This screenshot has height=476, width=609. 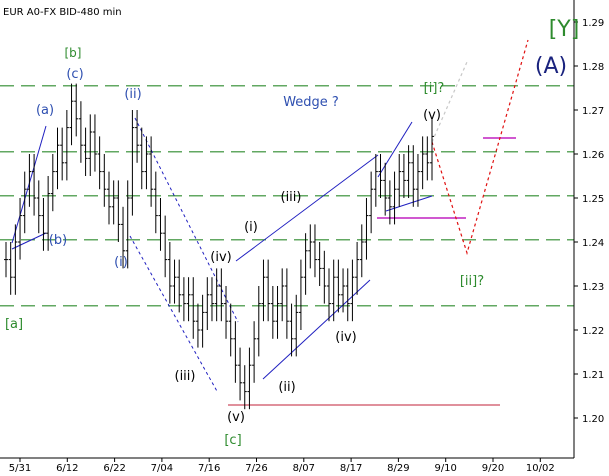 What do you see at coordinates (593, 375) in the screenshot?
I see `y-tick-label-1: 1.21` at bounding box center [593, 375].